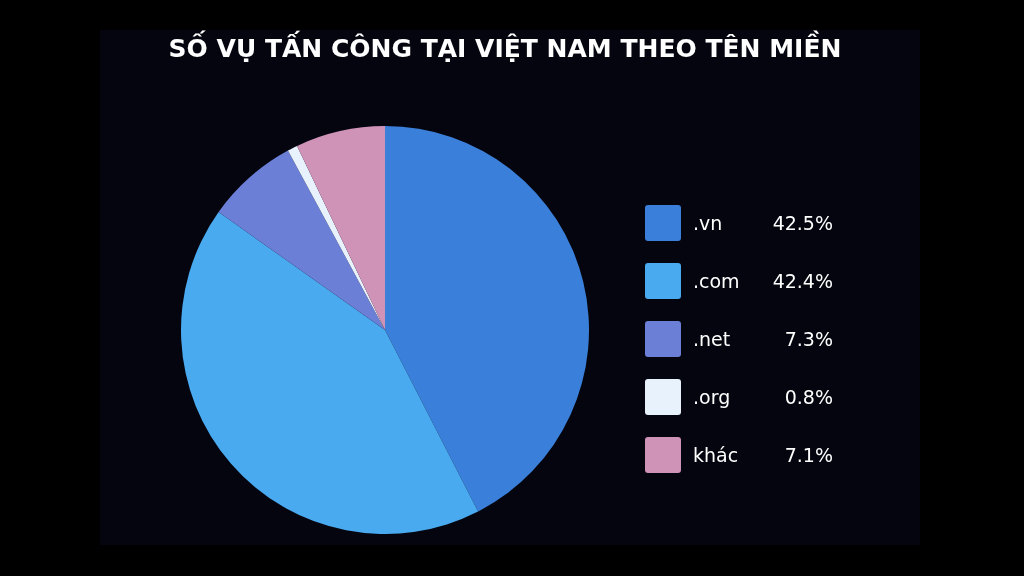 The image size is (1024, 576). Describe the element at coordinates (802, 281) in the screenshot. I see `data-label: 42.4%` at that location.